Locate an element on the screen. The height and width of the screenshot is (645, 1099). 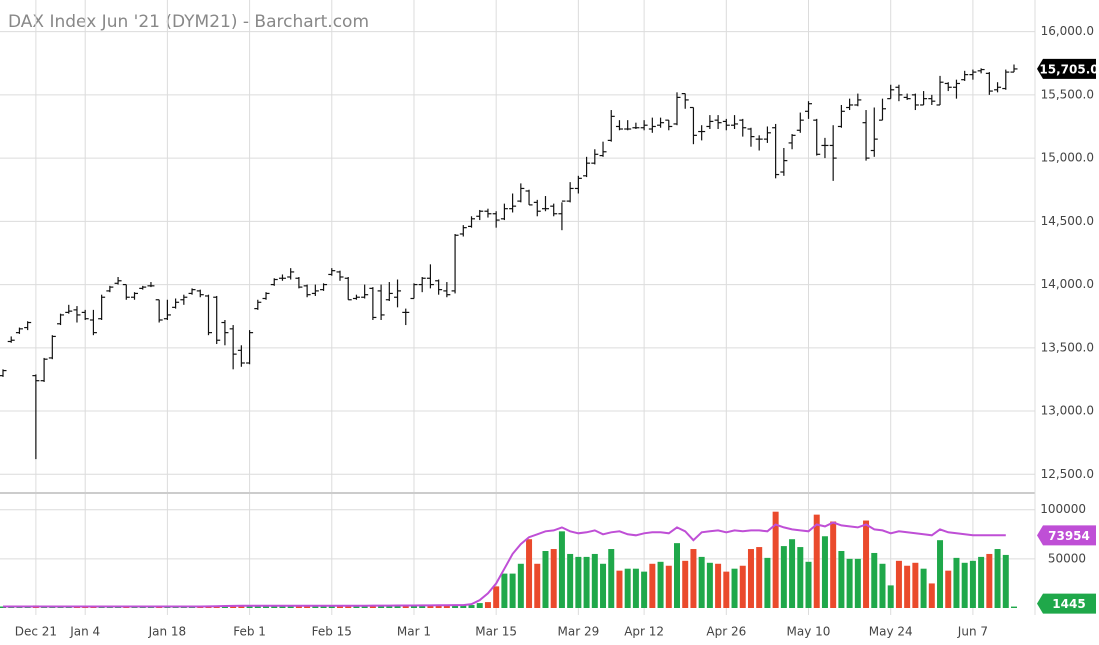
chart-title: DAX Index Jun '21 (DYM21) - Barchart.com is located at coordinates (188, 22).